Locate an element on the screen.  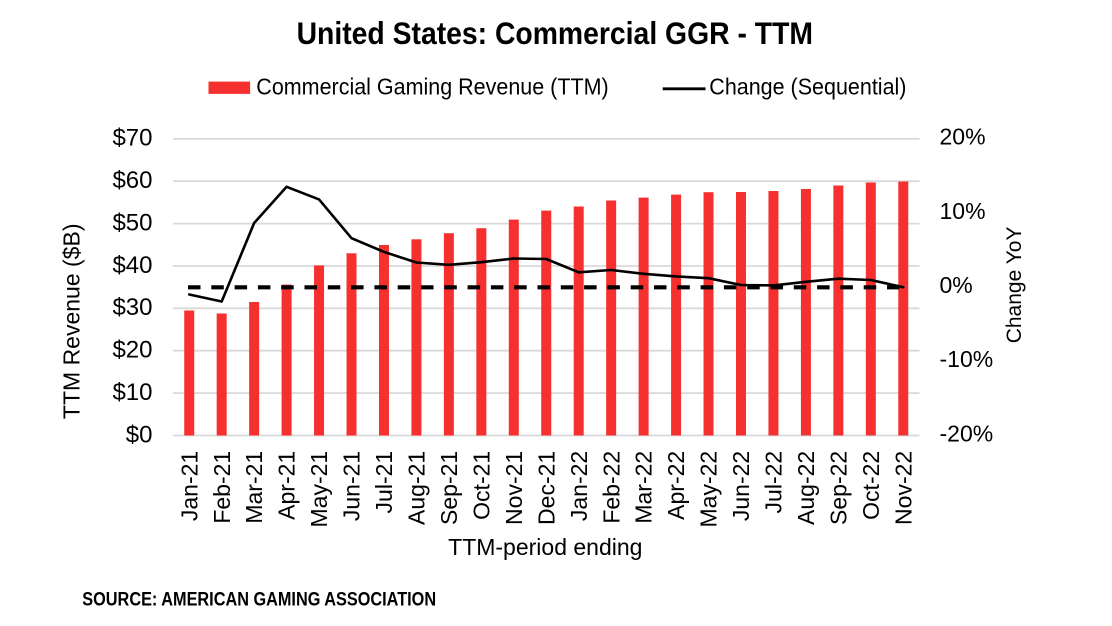
svg-text:SOURCE: AMERICAN GAMING ASSOCI: SOURCE: AMERICAN GAMING ASSOCIATION is located at coordinates (259, 599).